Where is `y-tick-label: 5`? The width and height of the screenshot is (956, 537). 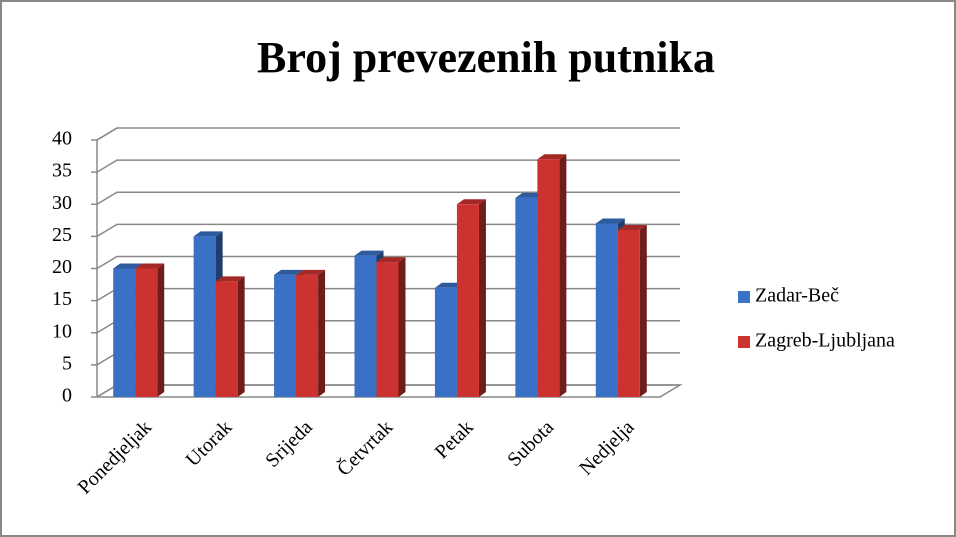 y-tick-label: 5 is located at coordinates (67, 363).